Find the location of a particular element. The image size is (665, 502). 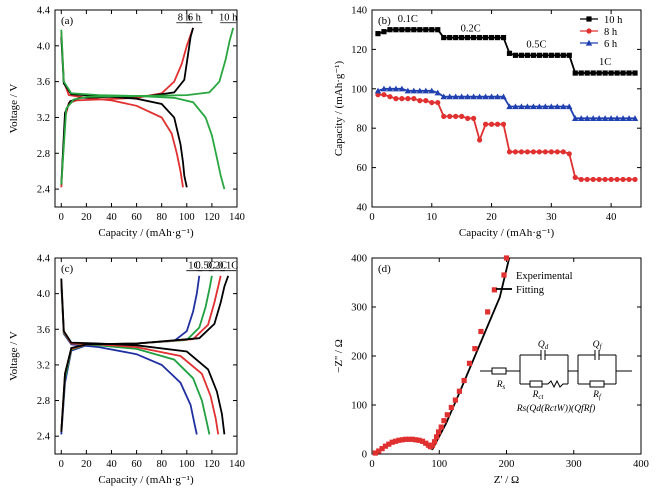

panel-label: (a) is located at coordinates (67, 21).